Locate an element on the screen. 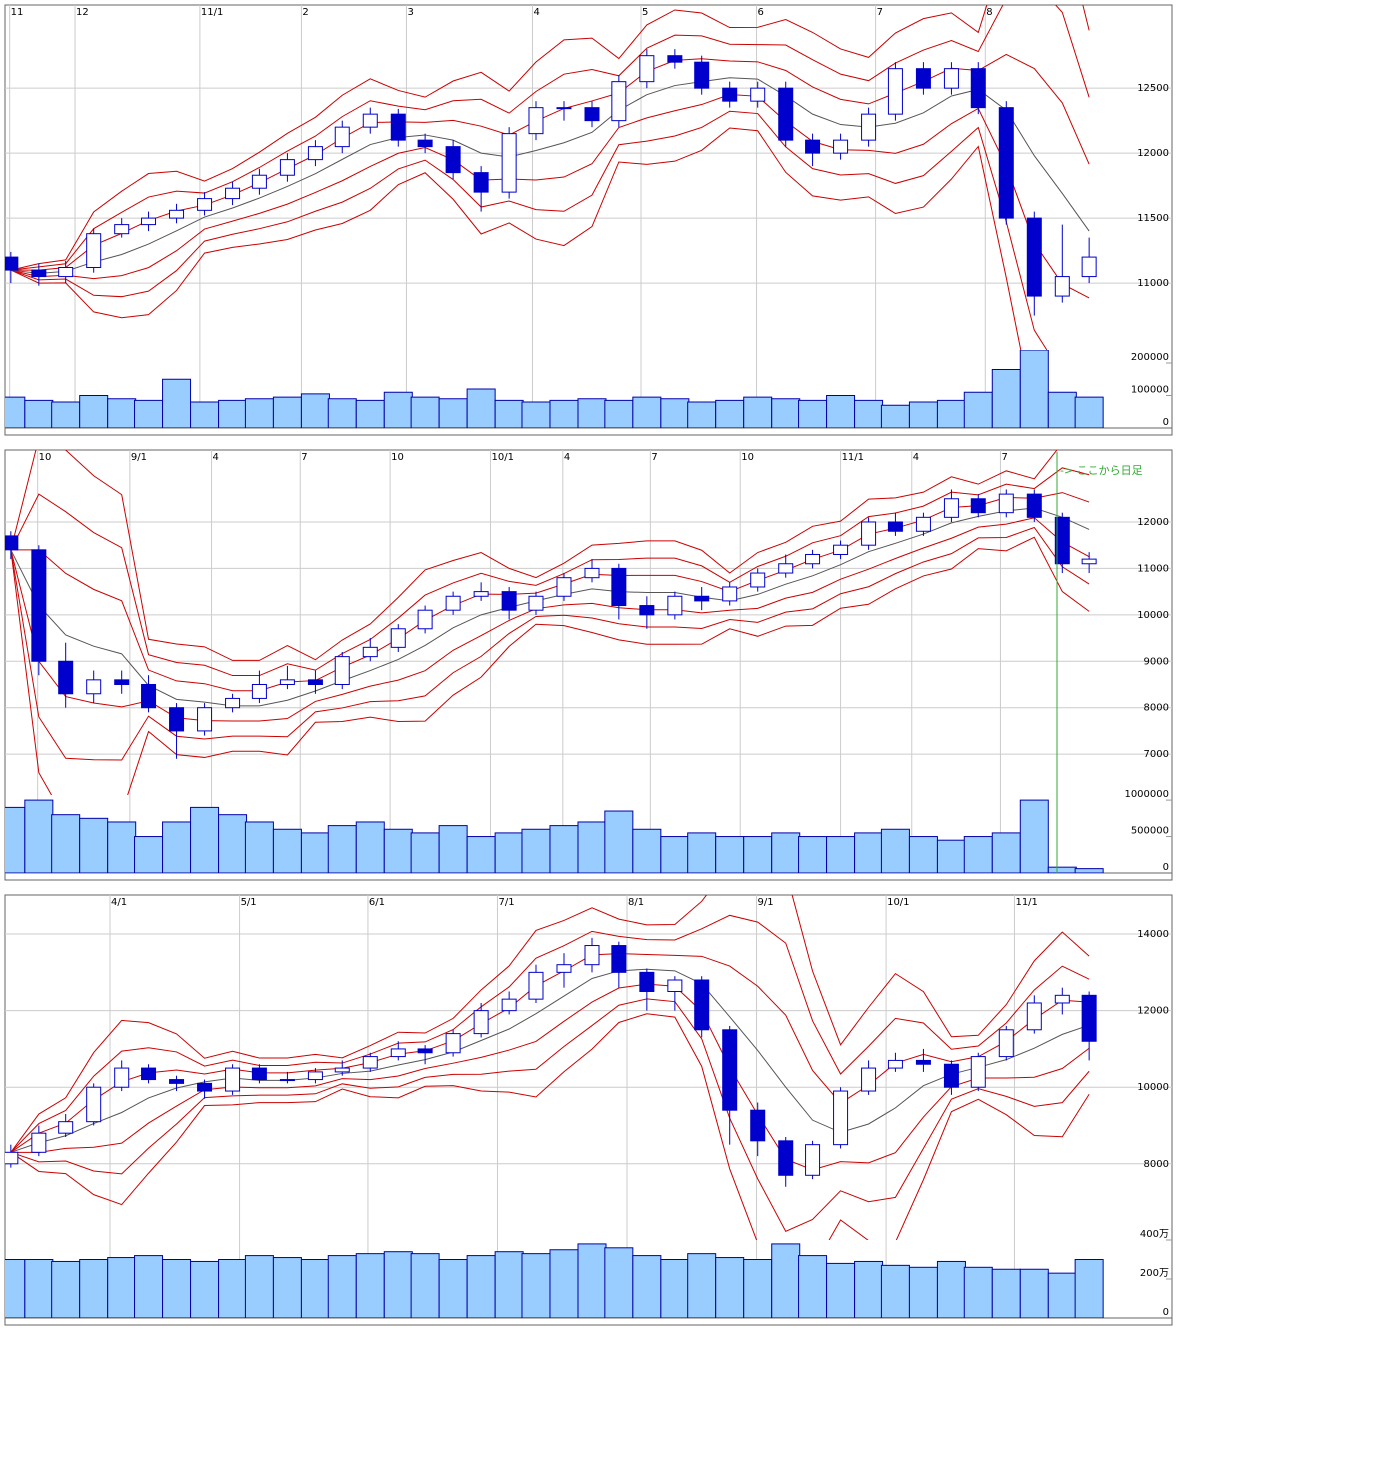  volume-tick-label: 500000 is located at coordinates (1150, 831).